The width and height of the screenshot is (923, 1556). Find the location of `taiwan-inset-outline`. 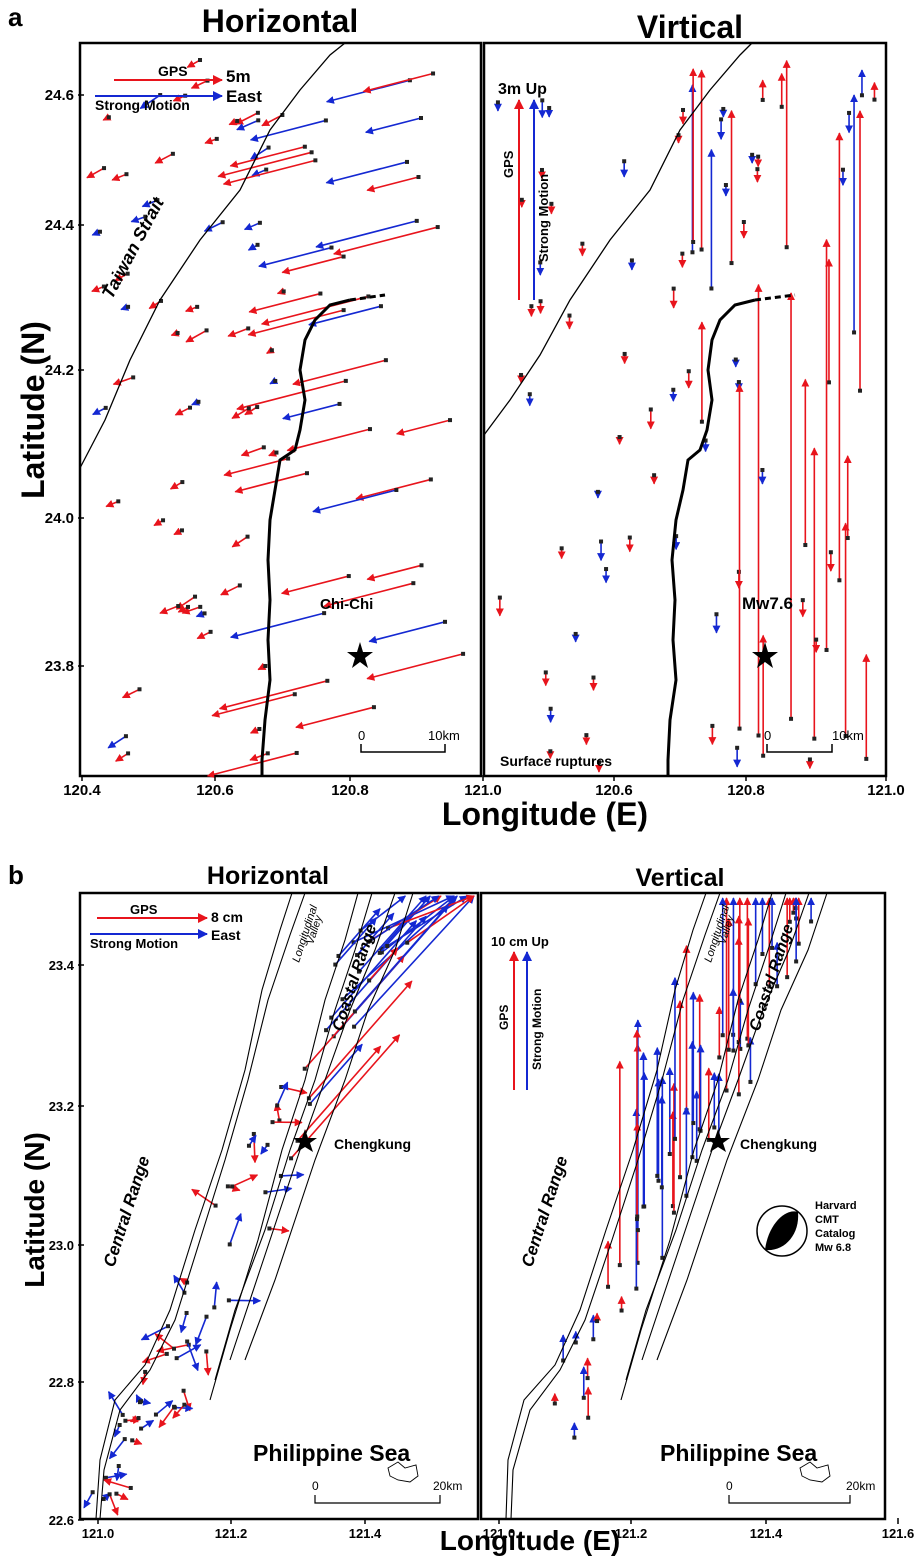

taiwan-inset-outline is located at coordinates (403, 1472).